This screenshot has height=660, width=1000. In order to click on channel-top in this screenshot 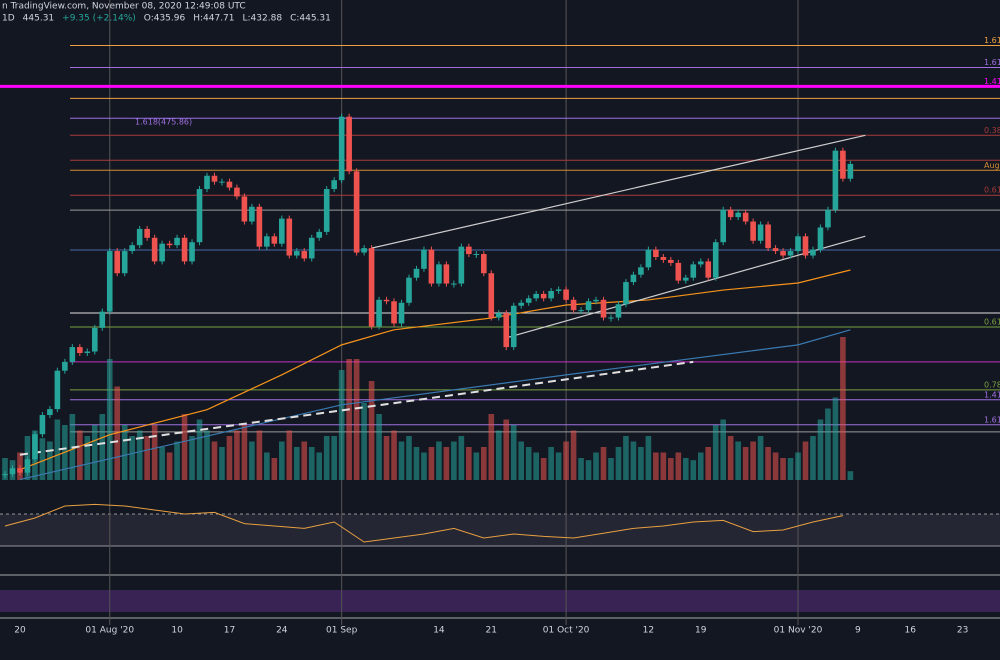, I will do `click(618, 191)`.